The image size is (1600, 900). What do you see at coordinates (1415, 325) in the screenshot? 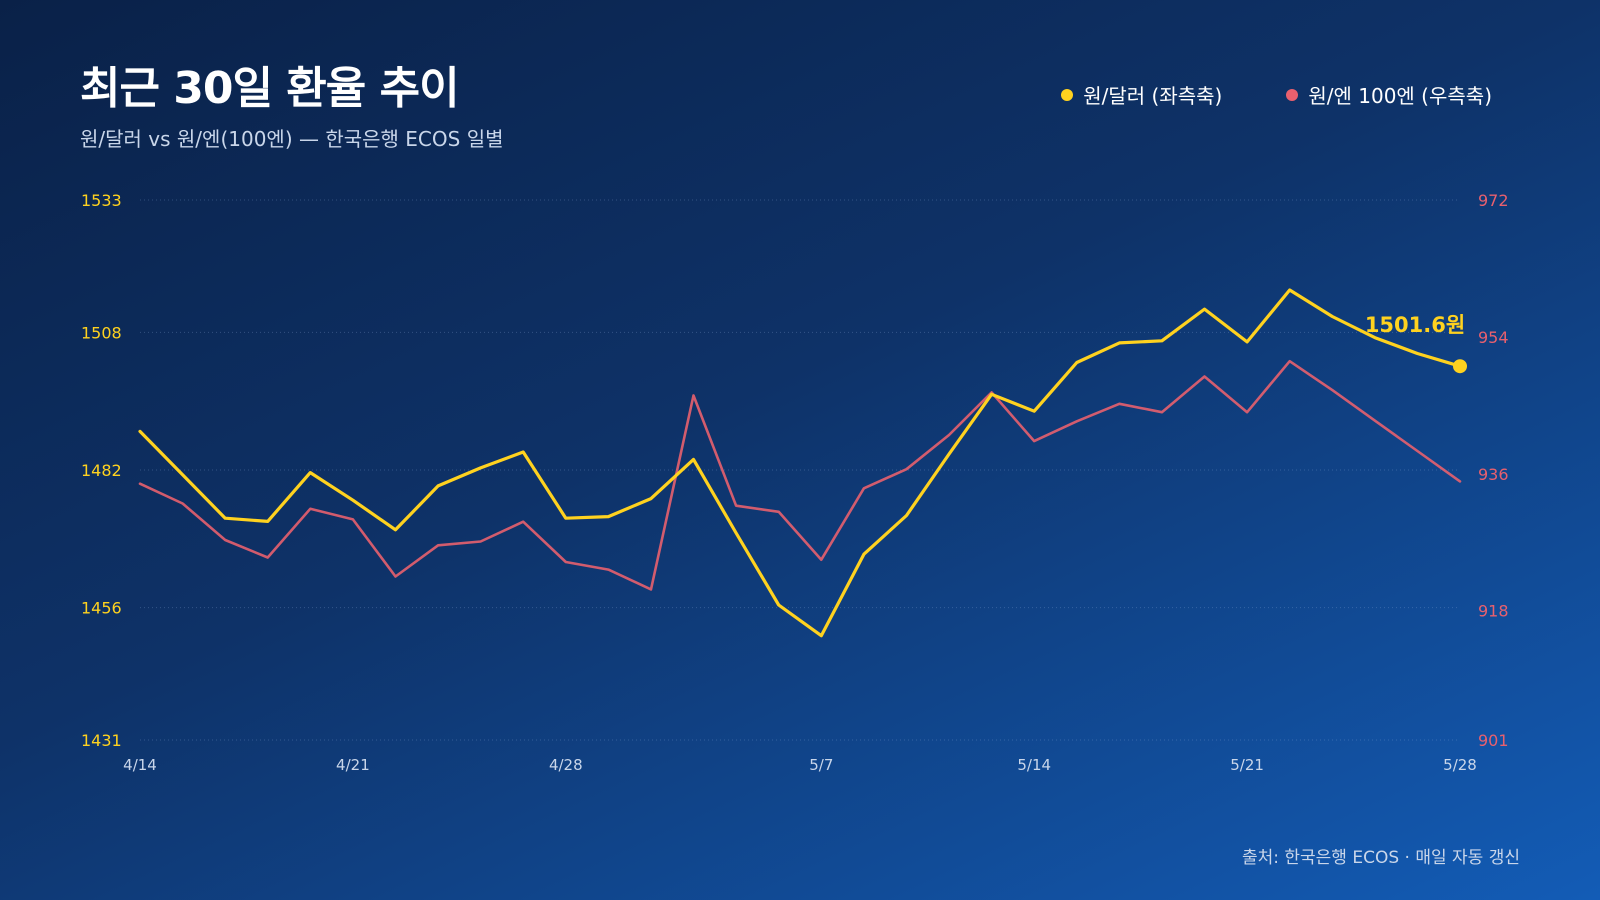
I see `last-value-label: 1501.6원` at bounding box center [1415, 325].